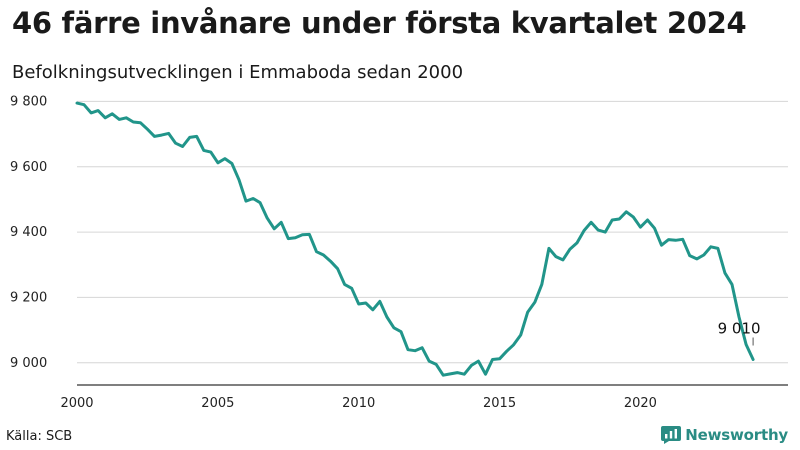 Image resolution: width=800 pixels, height=450 pixels. Describe the element at coordinates (28, 167) in the screenshot. I see `y-tick-label: 9 600` at that location.